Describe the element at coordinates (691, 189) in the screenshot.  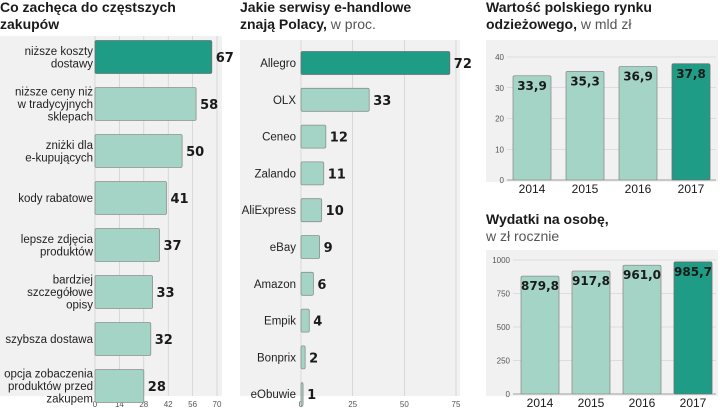
I see `chart-3-category-label: 2017` at that location.